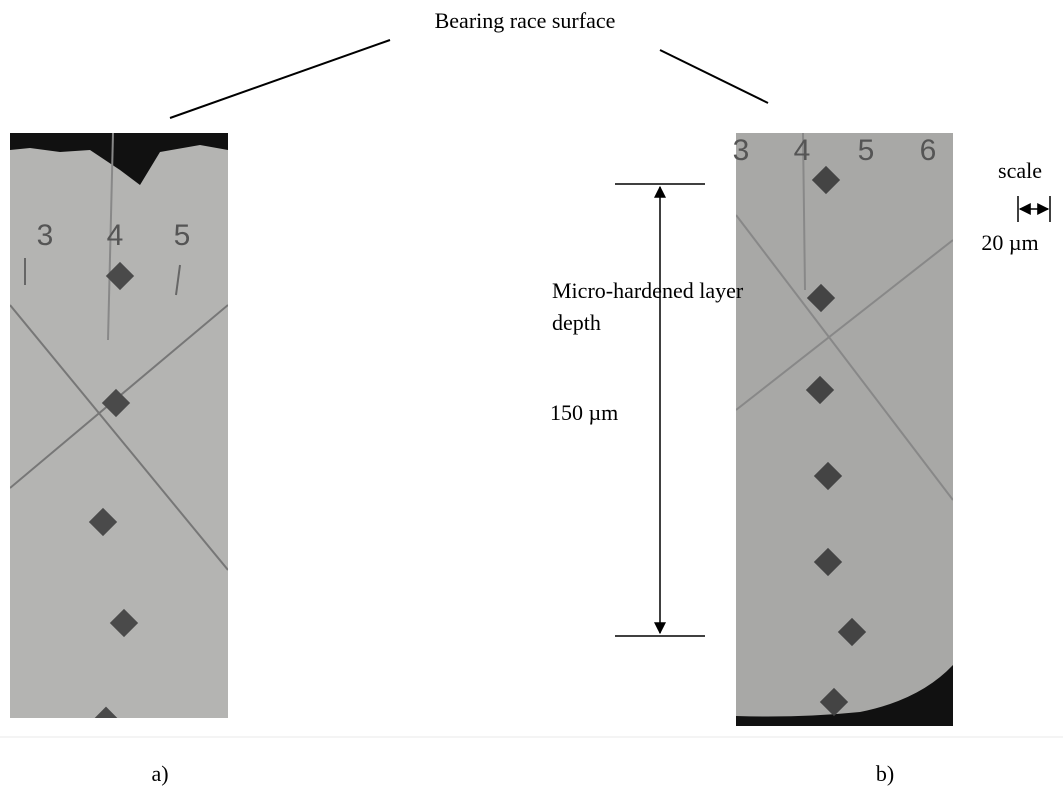  I want to click on layer-label: depth, so click(576, 322).